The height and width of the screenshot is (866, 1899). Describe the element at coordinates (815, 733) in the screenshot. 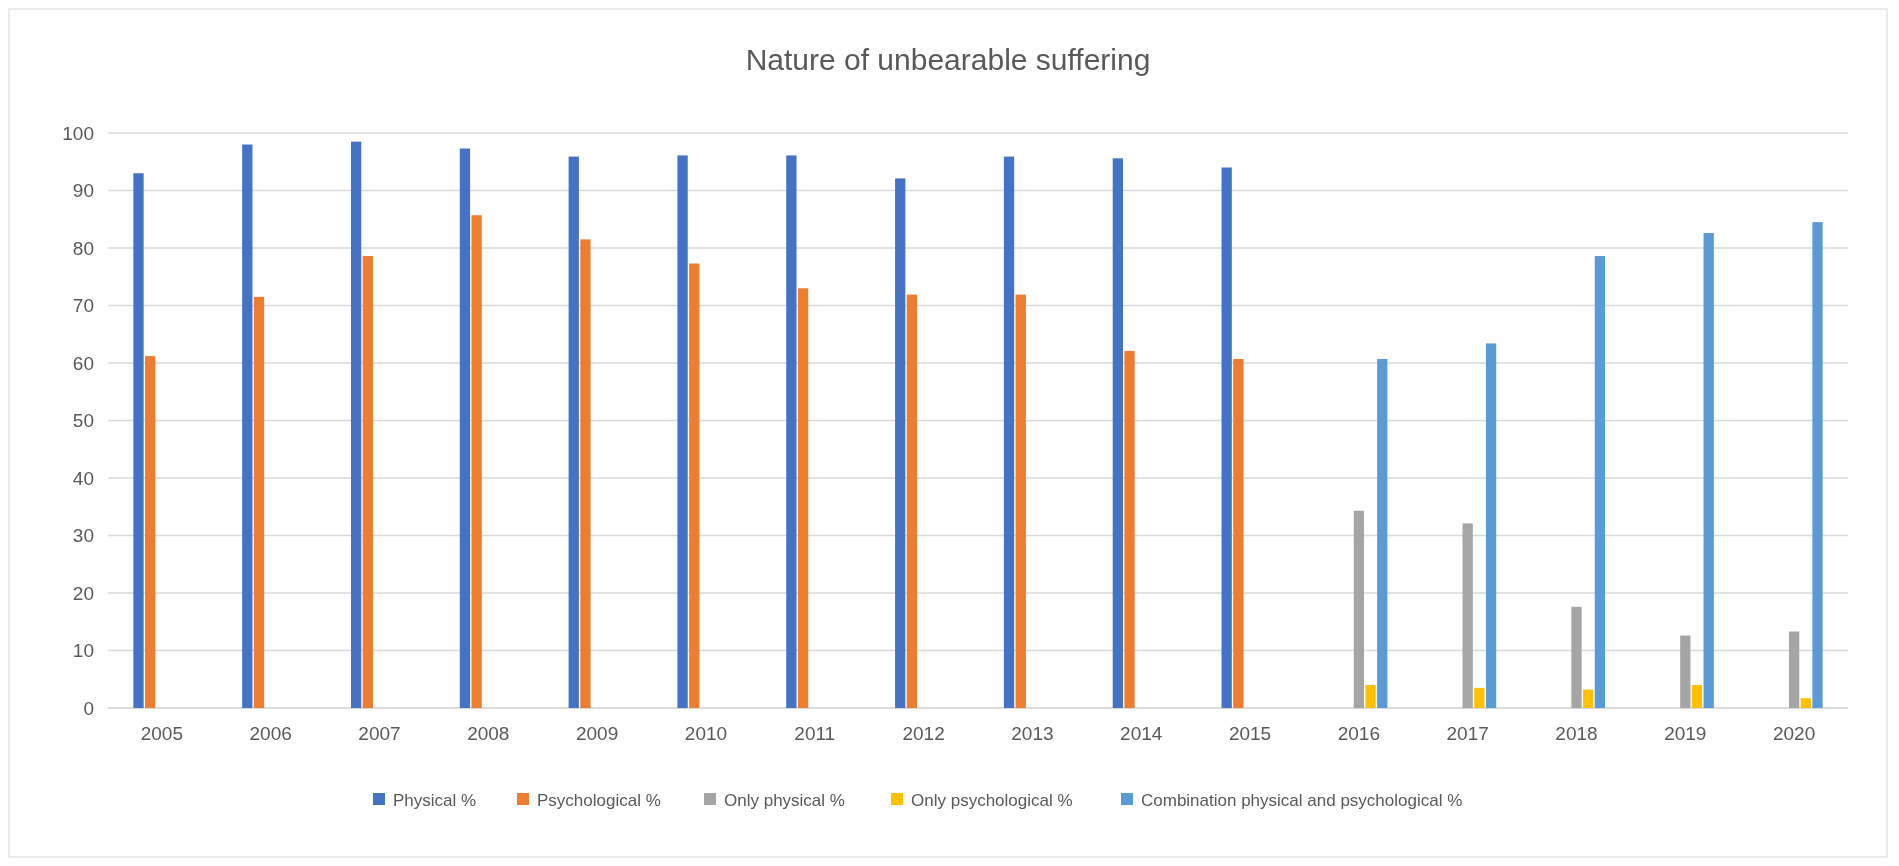

I see `x-tick-label: 2011` at that location.